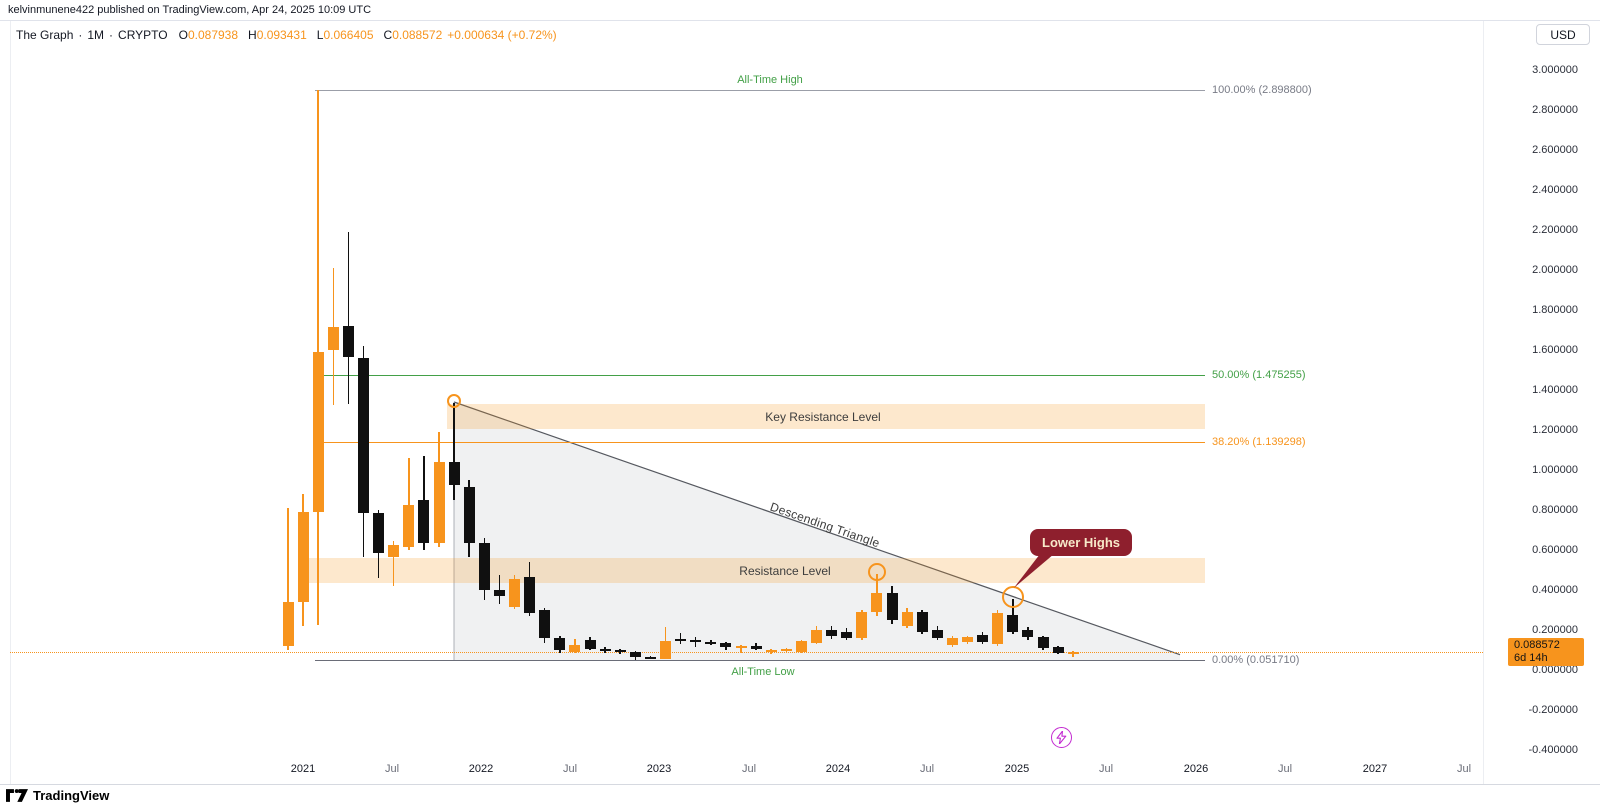 The height and width of the screenshot is (812, 1600). I want to click on time-tick: 2021, so click(303, 769).